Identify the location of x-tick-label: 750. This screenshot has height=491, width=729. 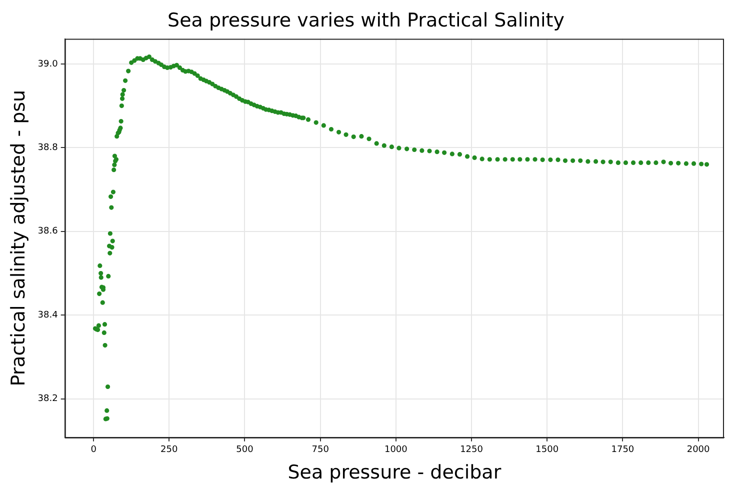
(321, 450).